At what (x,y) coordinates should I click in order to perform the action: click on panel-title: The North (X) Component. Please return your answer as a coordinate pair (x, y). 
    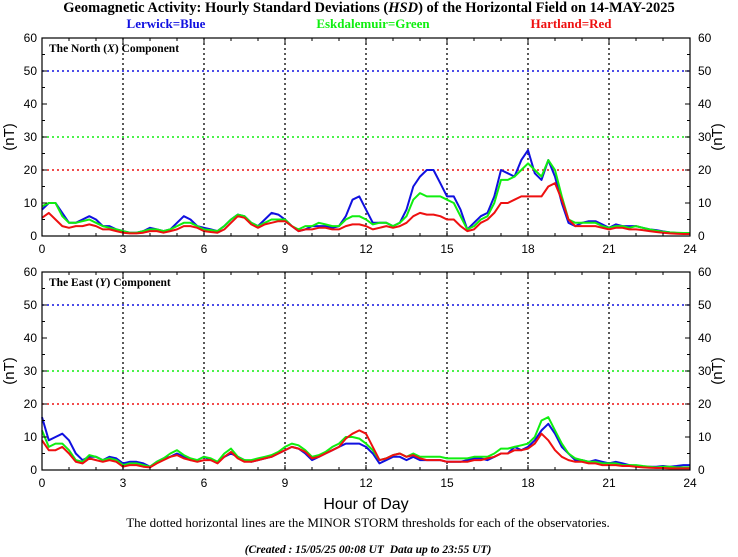
    Looking at the image, I should click on (114, 49).